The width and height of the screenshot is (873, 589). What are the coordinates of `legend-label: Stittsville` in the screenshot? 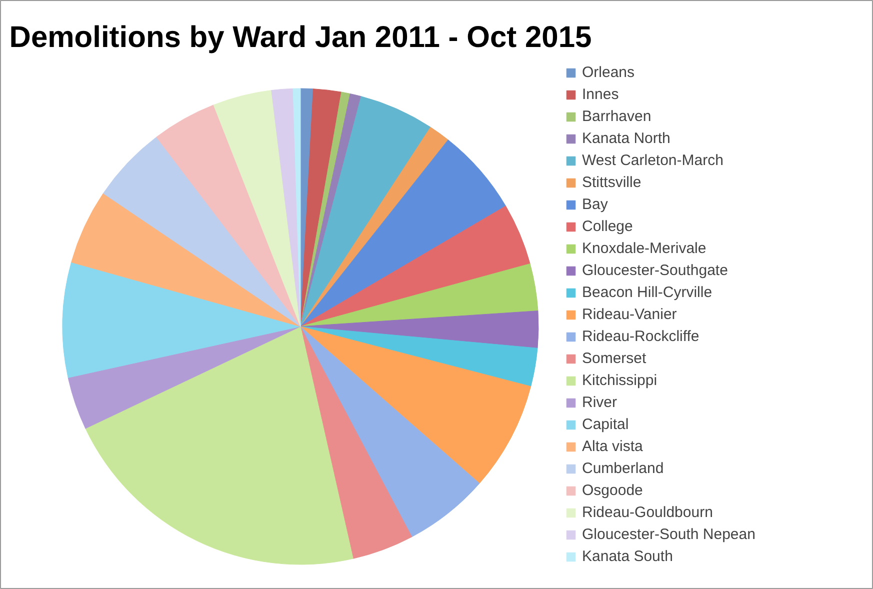 It's located at (612, 182).